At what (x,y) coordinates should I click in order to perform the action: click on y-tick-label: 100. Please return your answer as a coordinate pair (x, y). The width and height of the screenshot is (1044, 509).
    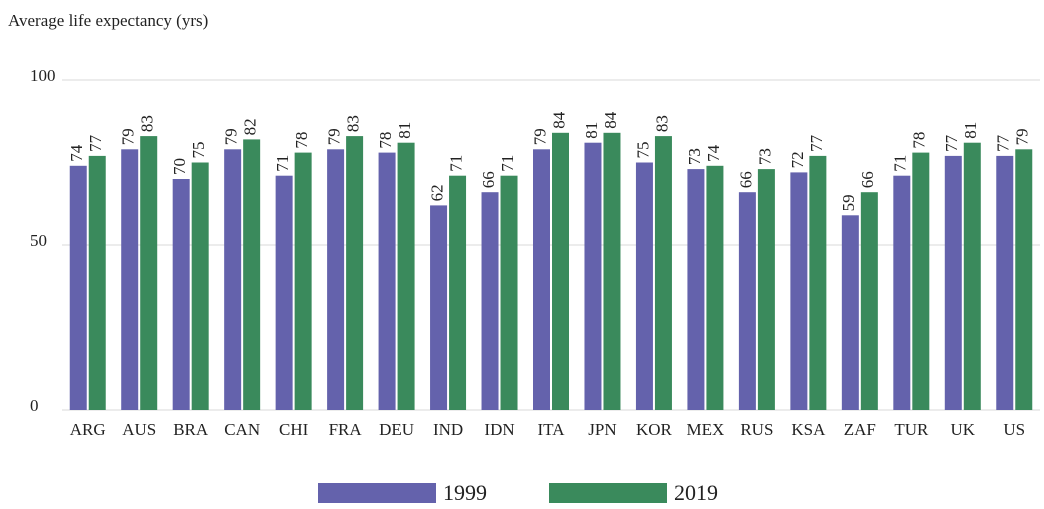
    Looking at the image, I should click on (43, 75).